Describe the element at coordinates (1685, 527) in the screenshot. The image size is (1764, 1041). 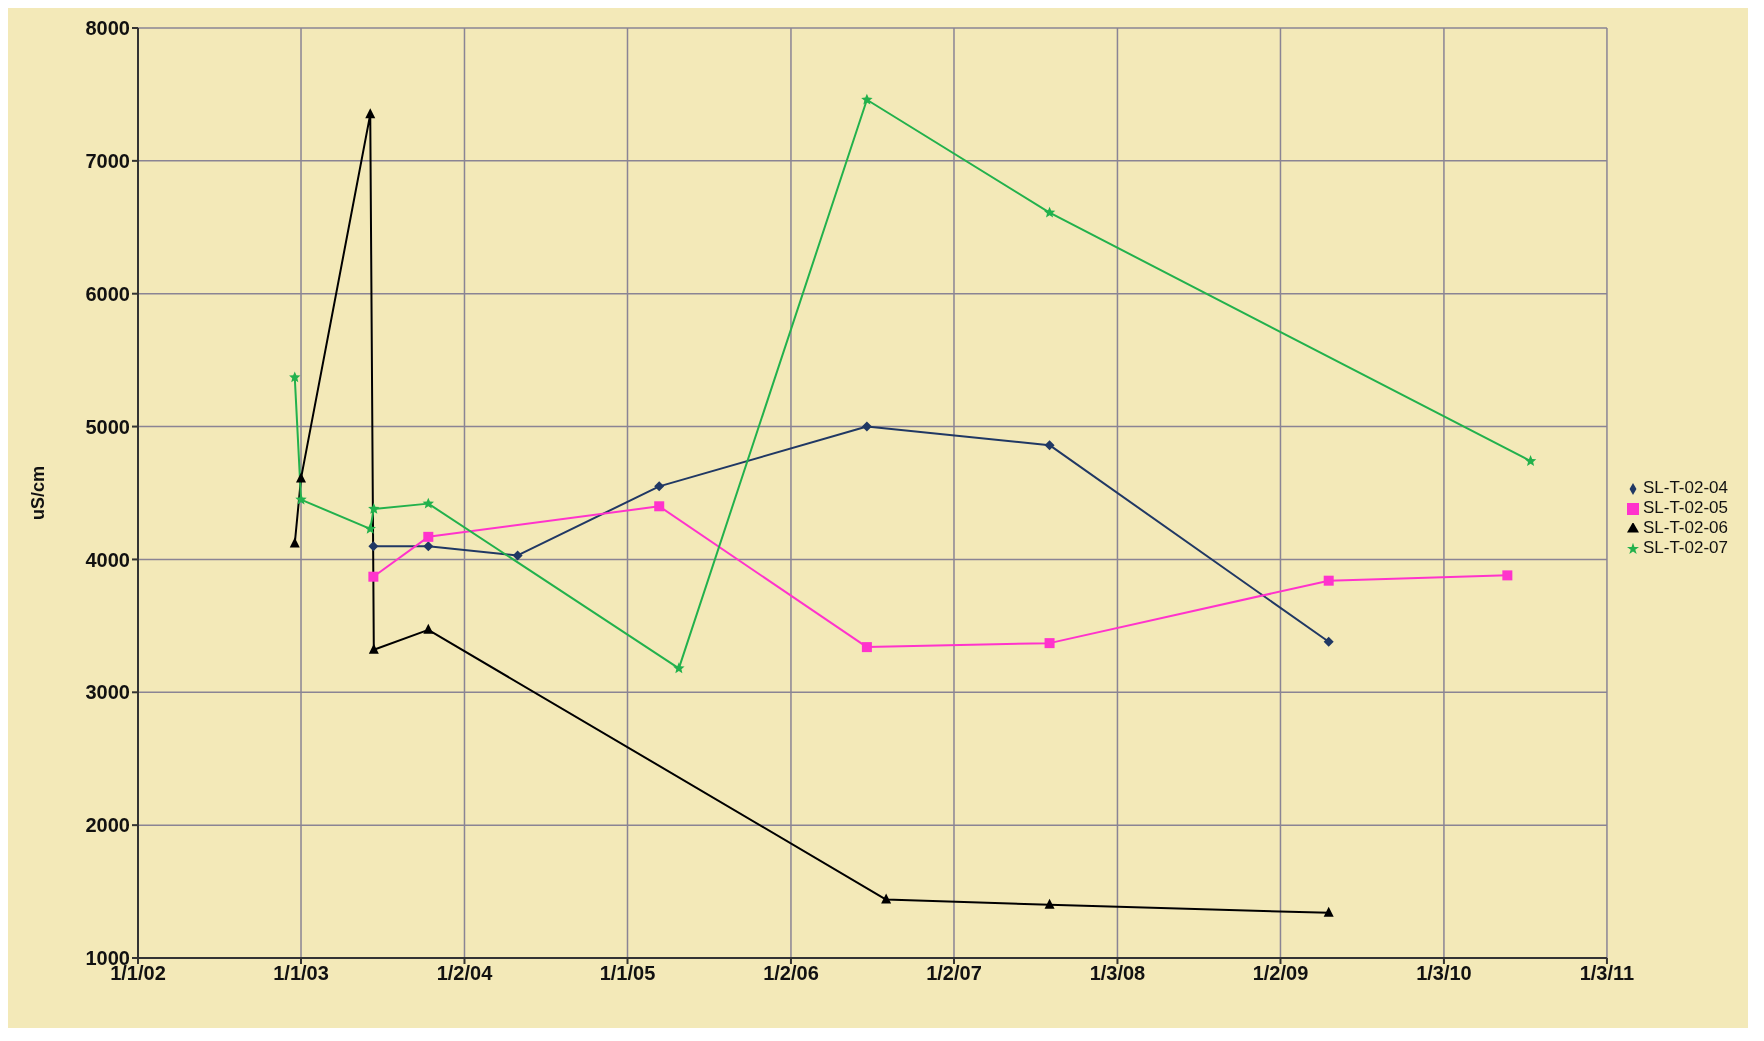
I see `legend-label: SL-T-02-06` at that location.